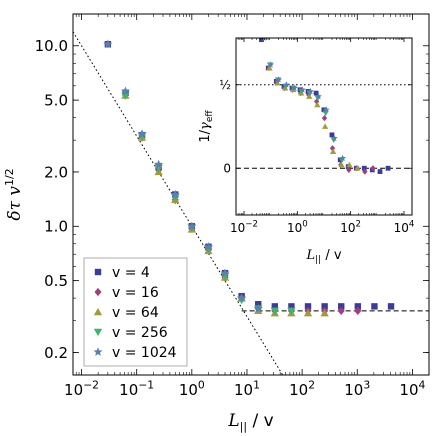 Image resolution: width=436 pixels, height=436 pixels. I want to click on x-tick-label: 10¹, so click(247, 388).